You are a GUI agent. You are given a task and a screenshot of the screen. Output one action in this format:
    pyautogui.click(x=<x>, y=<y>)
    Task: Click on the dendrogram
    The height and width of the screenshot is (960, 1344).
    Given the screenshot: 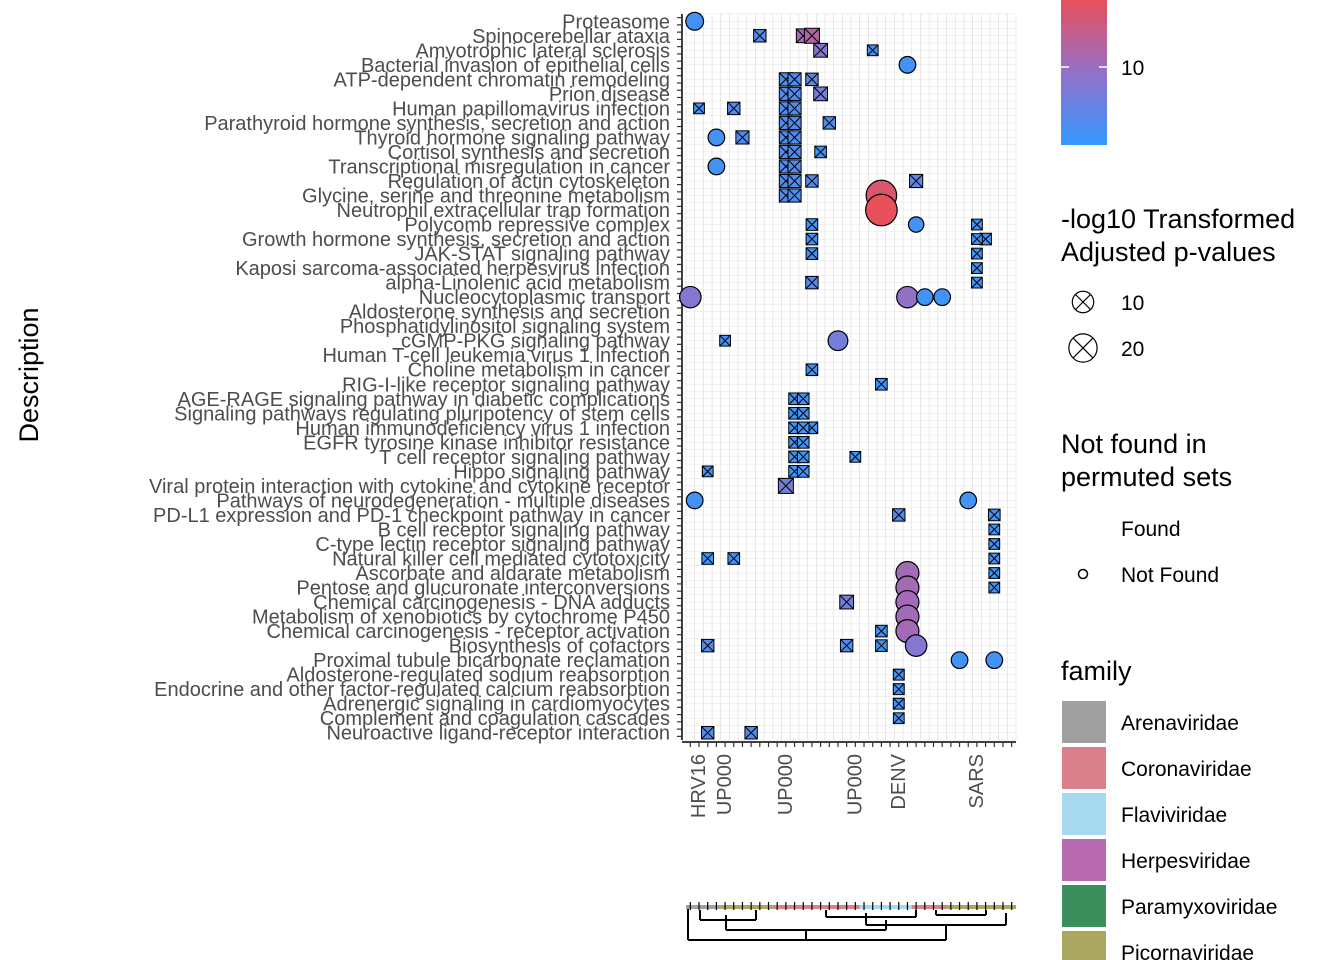 What is the action you would take?
    pyautogui.click(x=851, y=921)
    